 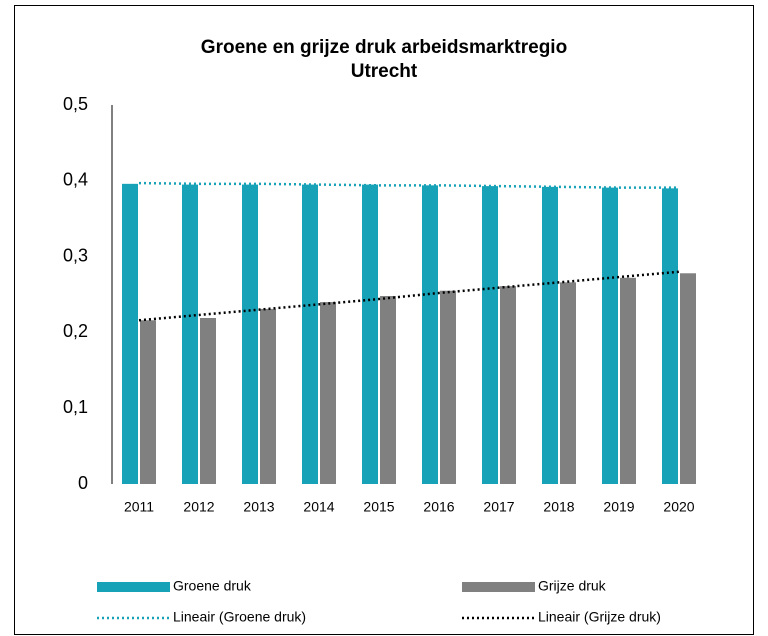 What do you see at coordinates (198, 507) in the screenshot?
I see `x-tick-label: 2012` at bounding box center [198, 507].